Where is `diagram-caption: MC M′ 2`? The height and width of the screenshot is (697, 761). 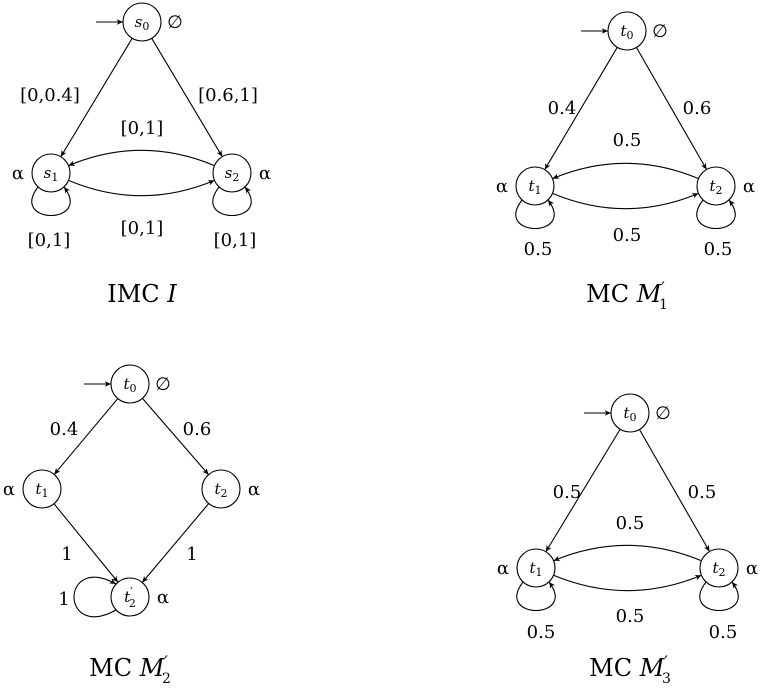 diagram-caption: MC M′ 2 is located at coordinates (130, 669).